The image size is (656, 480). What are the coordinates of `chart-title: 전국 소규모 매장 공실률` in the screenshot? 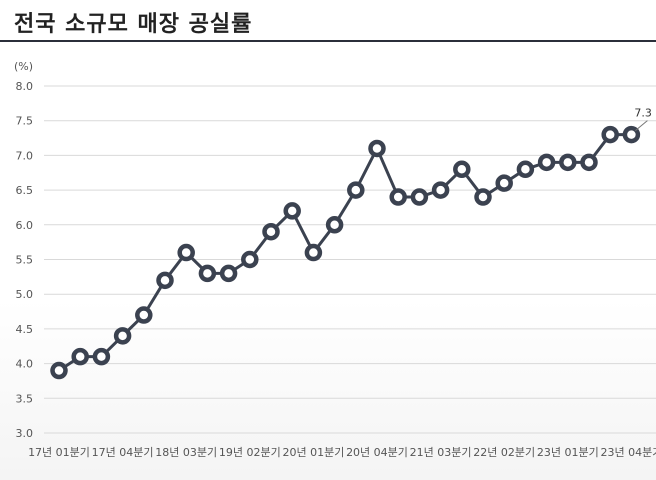 It's located at (133, 24).